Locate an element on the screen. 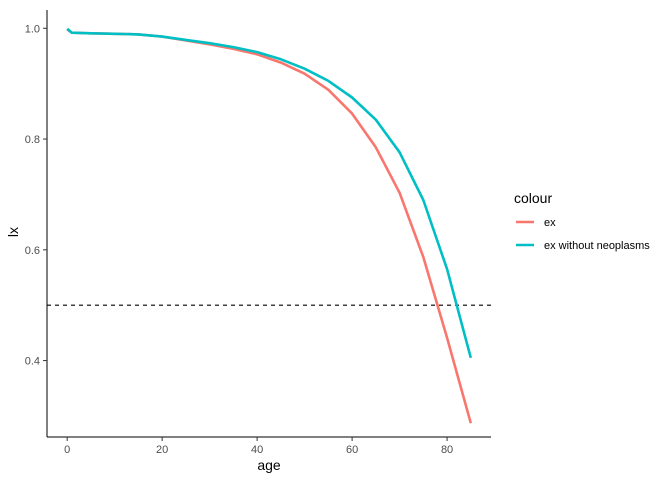 The image size is (672, 480). y-axis-ticks: 0.4 0.6 0.8 1.0 is located at coordinates (36, 195).